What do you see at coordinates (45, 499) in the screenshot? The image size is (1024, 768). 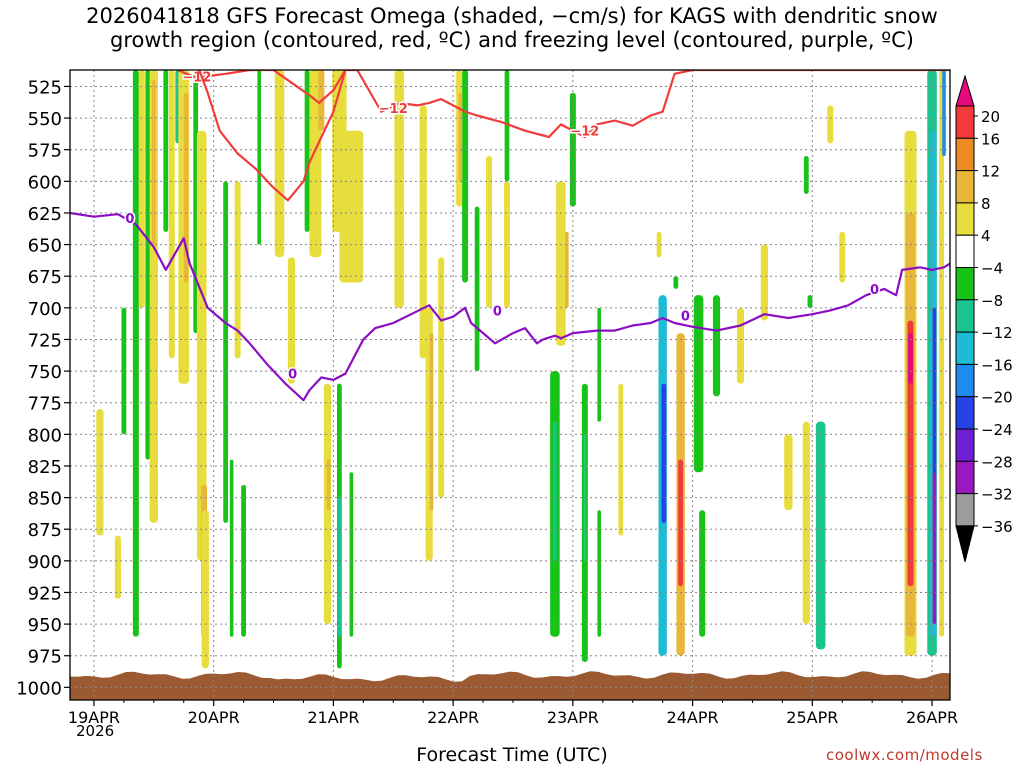 I see `y-tick-label-850: 850` at bounding box center [45, 499].